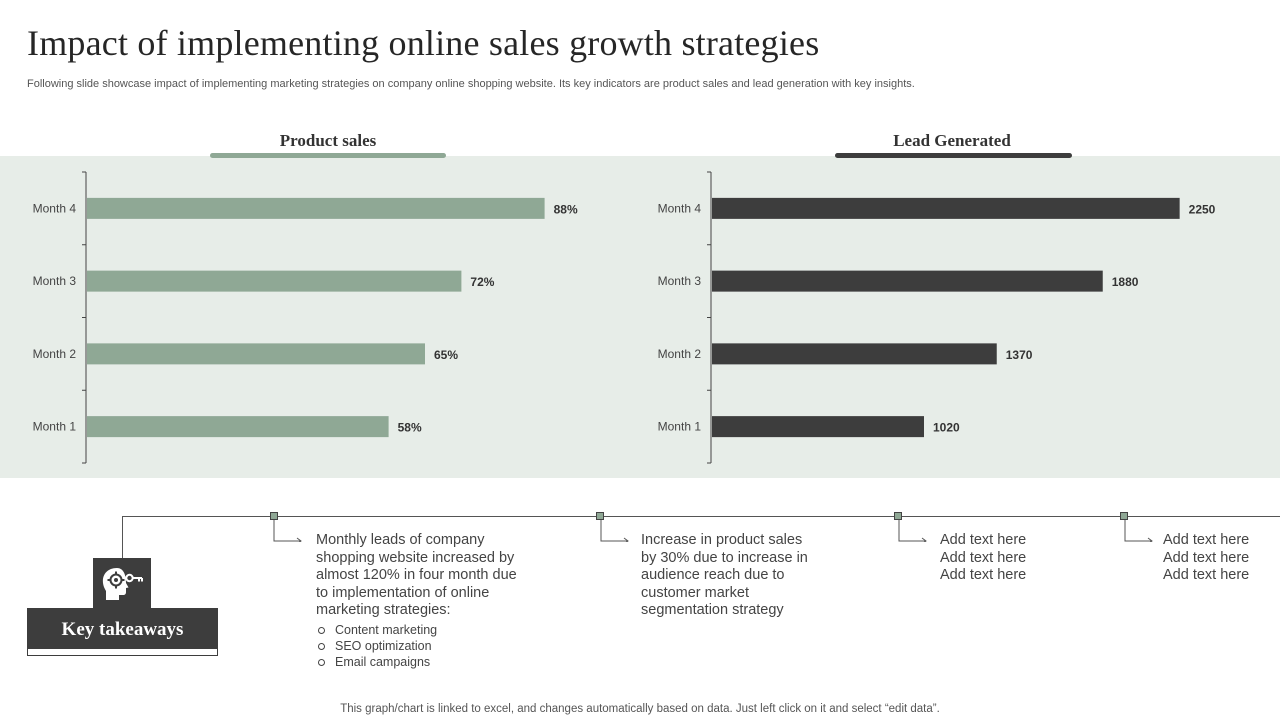 This screenshot has width=1280, height=720. What do you see at coordinates (1019, 355) in the screenshot?
I see `lead-generated-value-label: 1370` at bounding box center [1019, 355].